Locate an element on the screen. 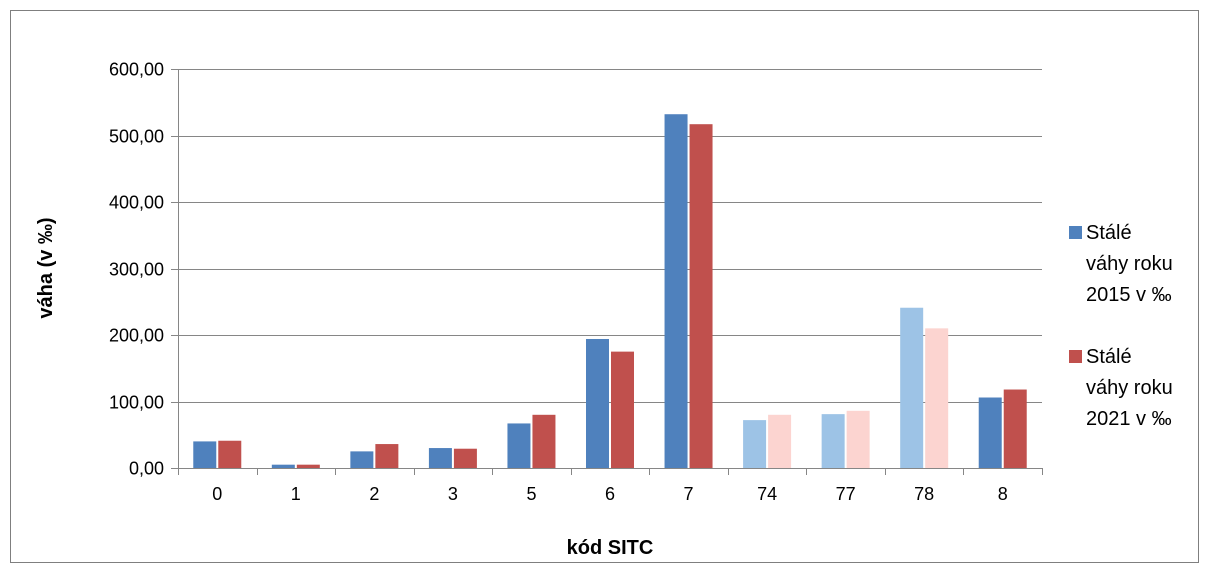  y-tick-label: 0,00 is located at coordinates (146, 469).